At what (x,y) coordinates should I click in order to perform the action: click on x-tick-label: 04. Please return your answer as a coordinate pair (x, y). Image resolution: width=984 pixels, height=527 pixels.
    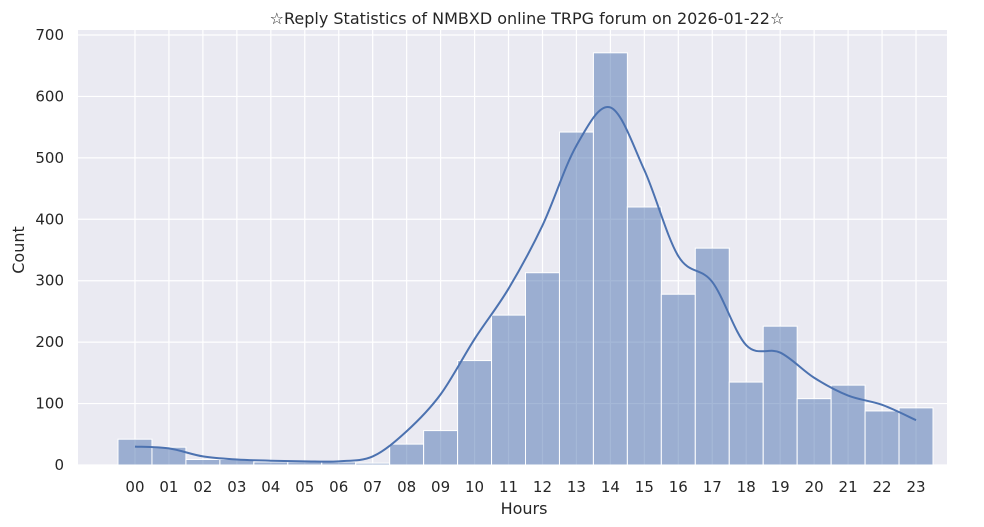
    Looking at the image, I should click on (270, 487).